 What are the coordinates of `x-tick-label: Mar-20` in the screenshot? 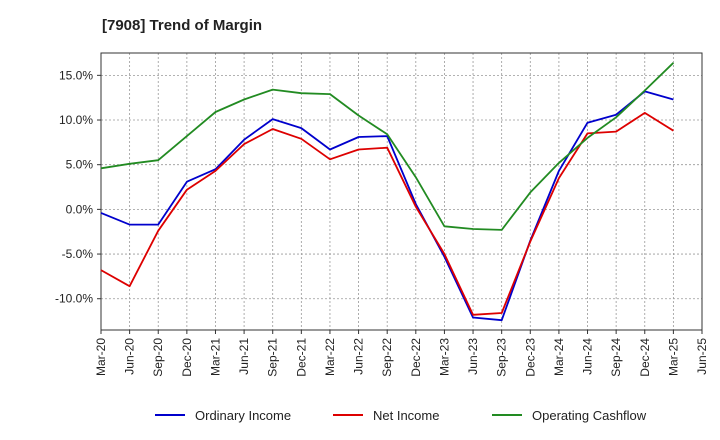 It's located at (101, 357).